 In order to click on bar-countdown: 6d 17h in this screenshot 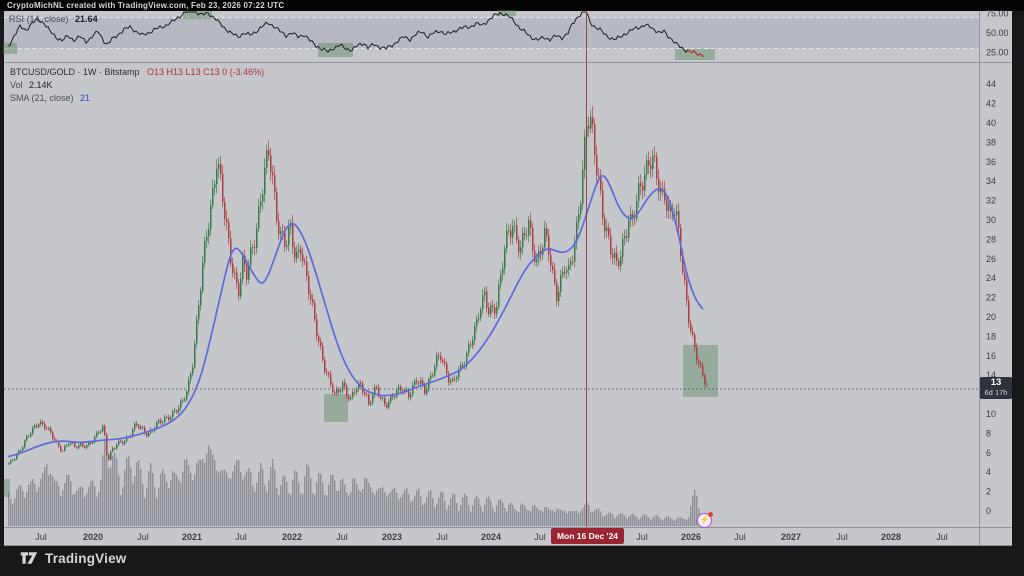, I will do `click(996, 392)`.